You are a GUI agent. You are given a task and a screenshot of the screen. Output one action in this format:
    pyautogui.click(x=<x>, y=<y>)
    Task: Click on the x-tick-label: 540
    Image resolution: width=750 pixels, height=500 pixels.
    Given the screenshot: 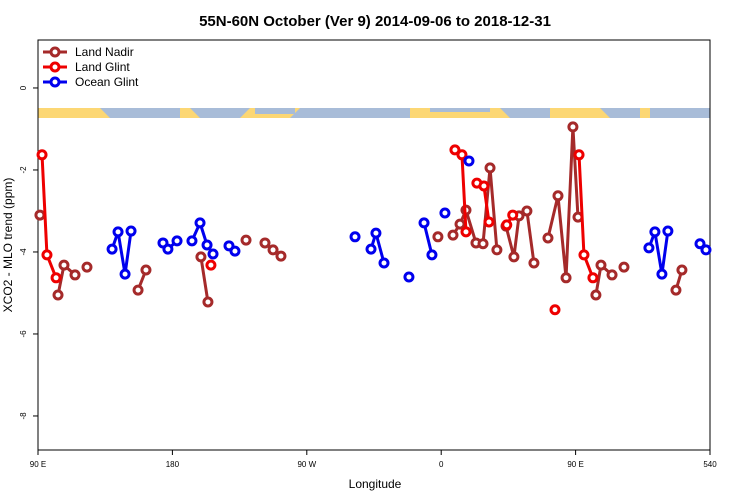 What is the action you would take?
    pyautogui.click(x=710, y=464)
    